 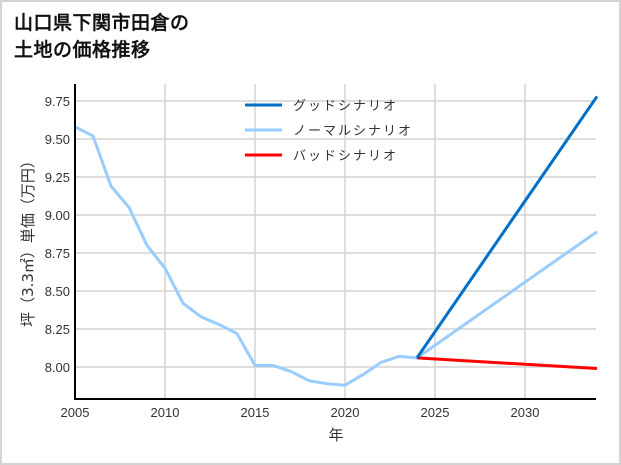 What do you see at coordinates (345, 106) in the screenshot?
I see `legend-label: グッドシナリオ` at bounding box center [345, 106].